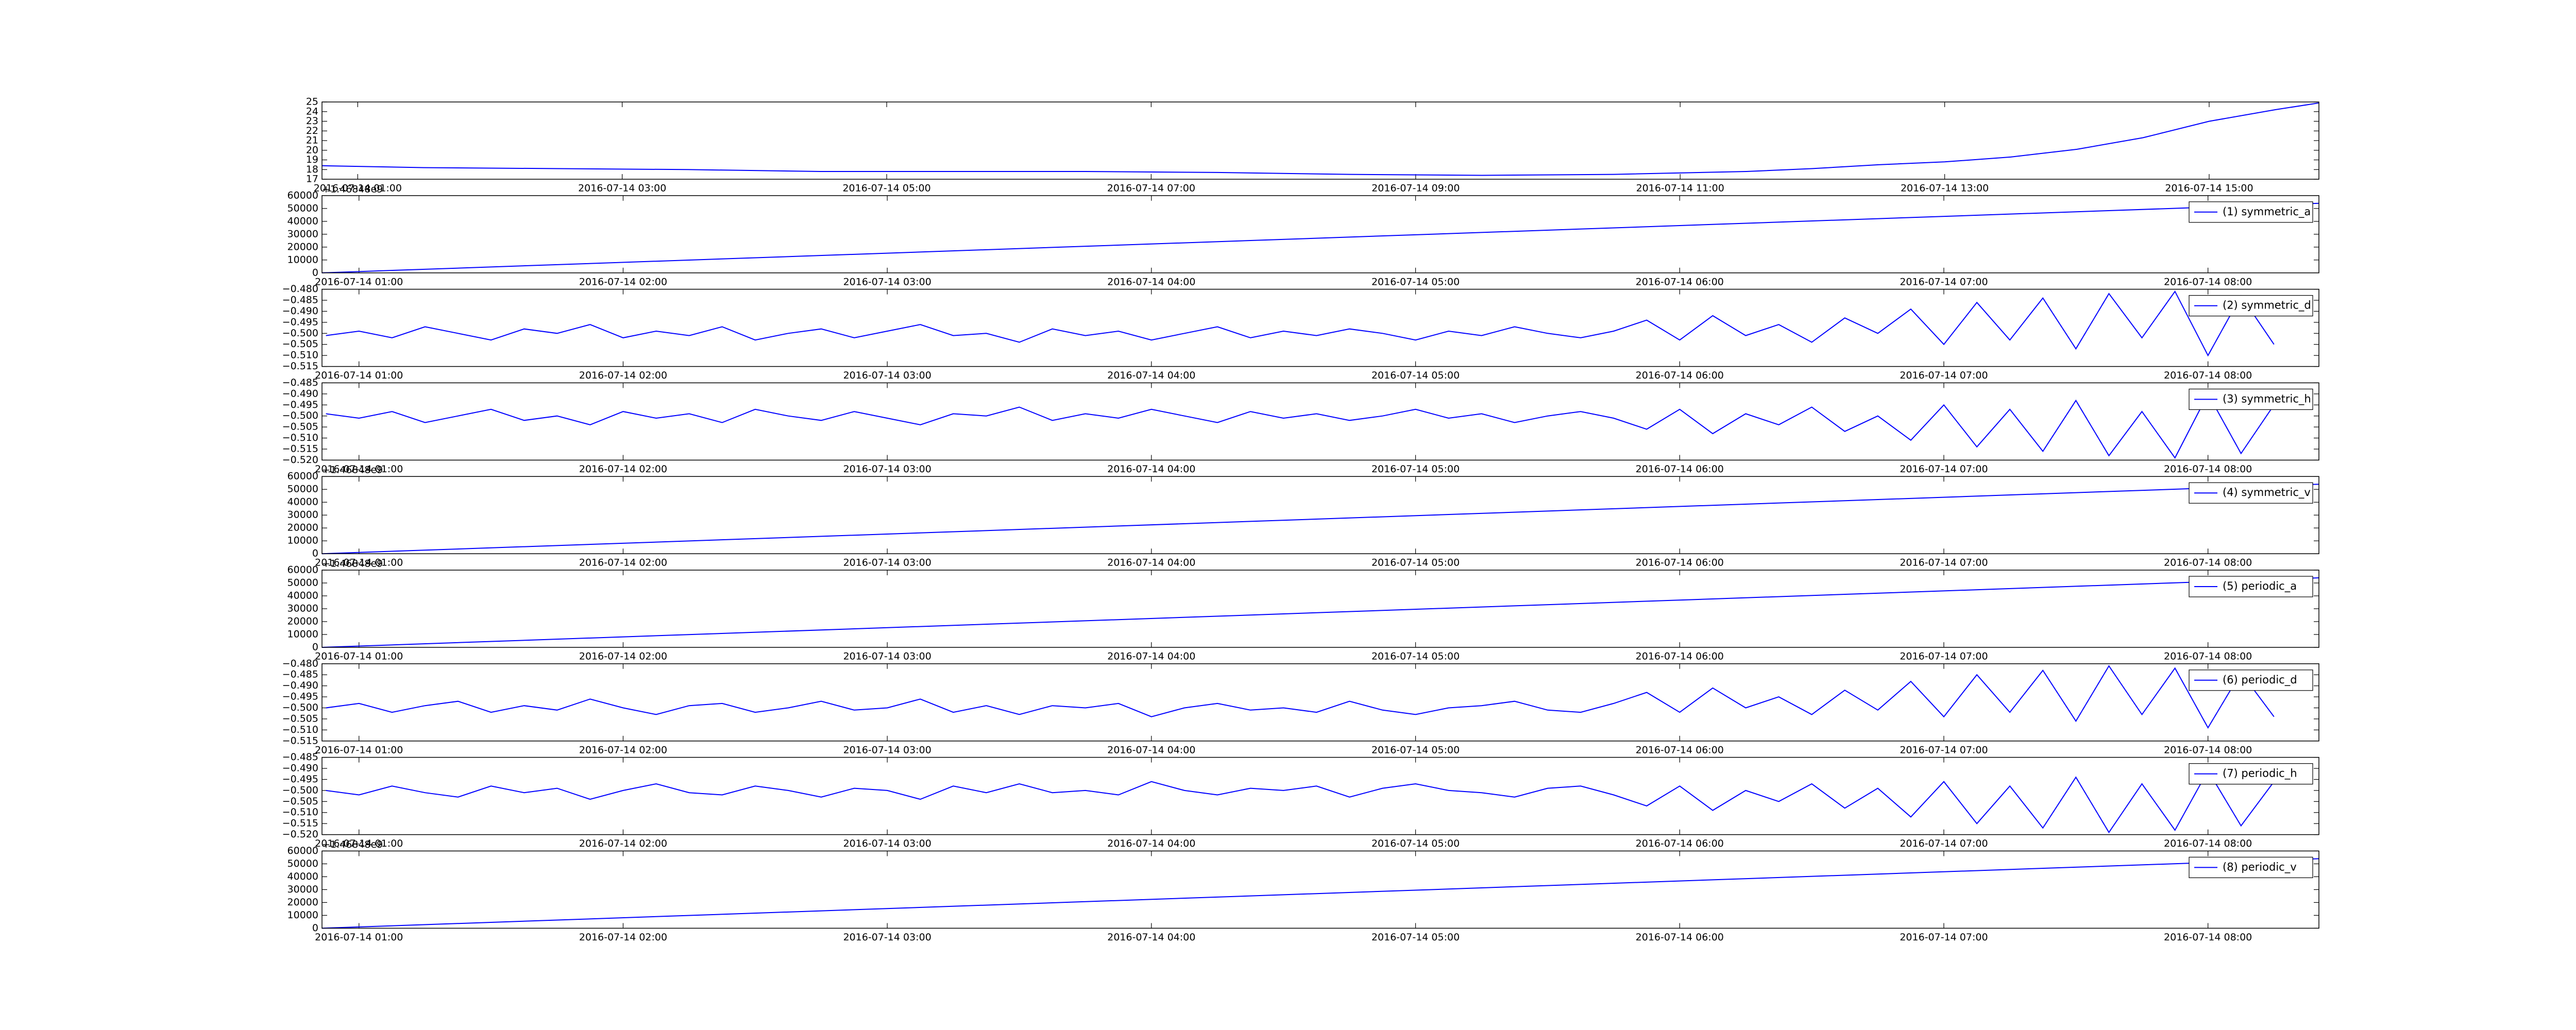 The width and height of the screenshot is (2576, 1030). What do you see at coordinates (2267, 492) in the screenshot?
I see `legend-label: (4) symmetric_v` at bounding box center [2267, 492].